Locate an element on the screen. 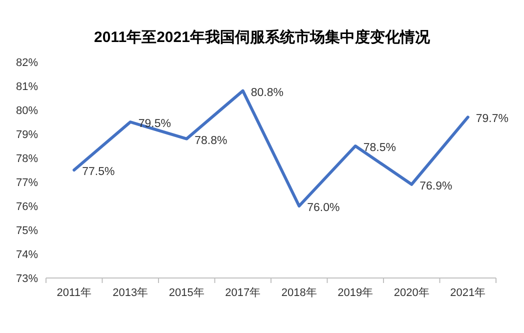 This screenshot has width=524, height=333. x-tick-label: 2020年 is located at coordinates (412, 293).